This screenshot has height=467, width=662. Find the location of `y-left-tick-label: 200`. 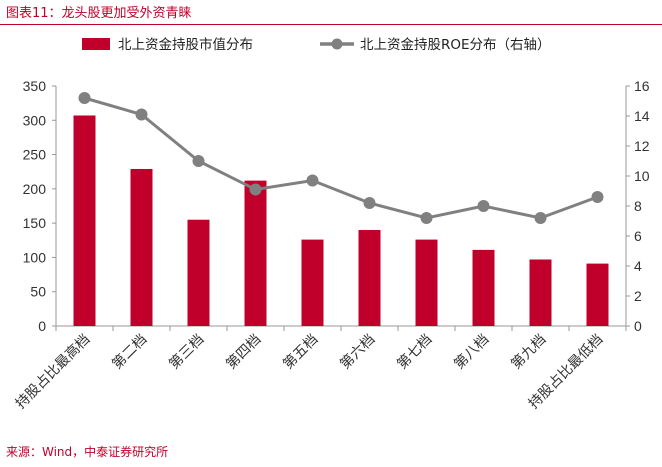

y-left-tick-label: 200 is located at coordinates (35, 189).